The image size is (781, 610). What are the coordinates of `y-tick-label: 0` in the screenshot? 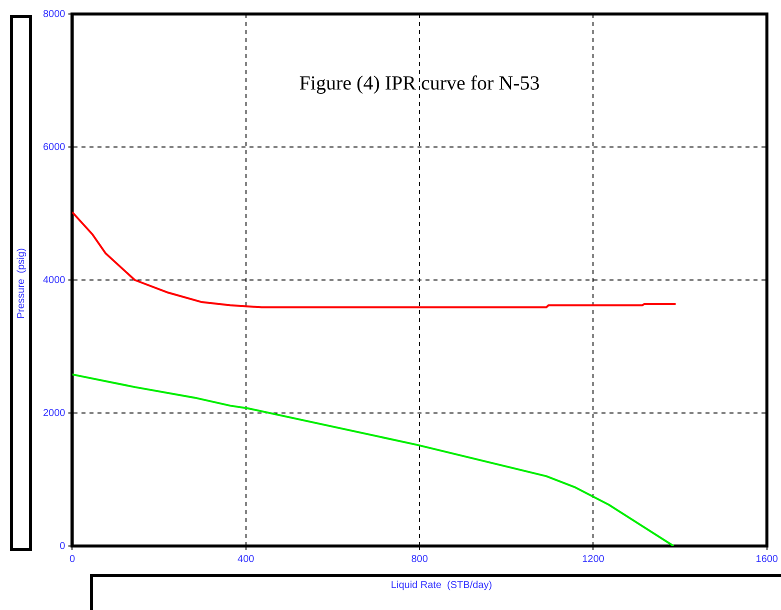 It's located at (63, 546).